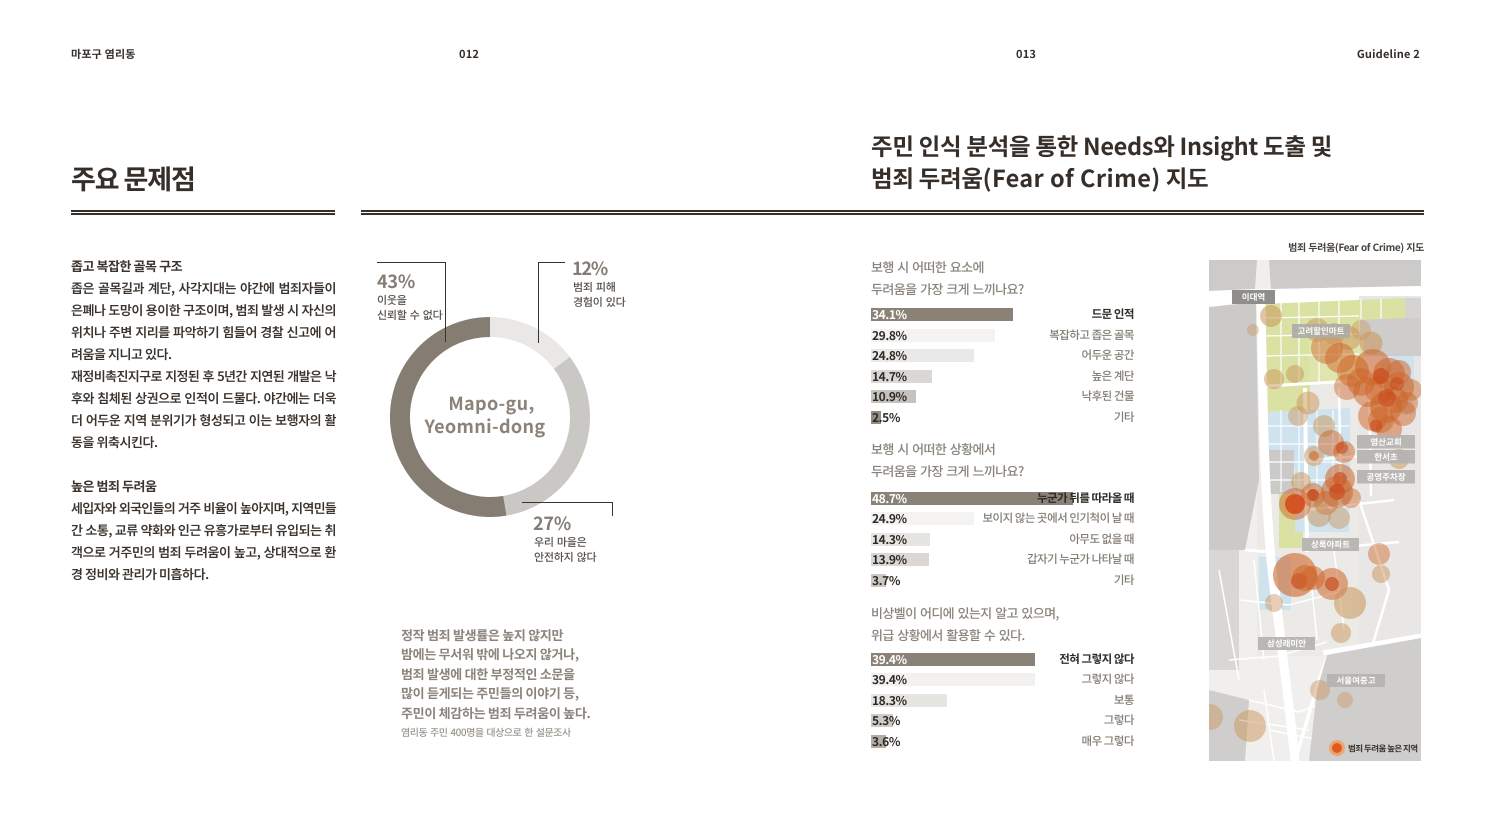 This screenshot has height=826, width=1496. What do you see at coordinates (1330, 545) in the screenshot?
I see `svg-text: 상록아파트` at bounding box center [1330, 545].